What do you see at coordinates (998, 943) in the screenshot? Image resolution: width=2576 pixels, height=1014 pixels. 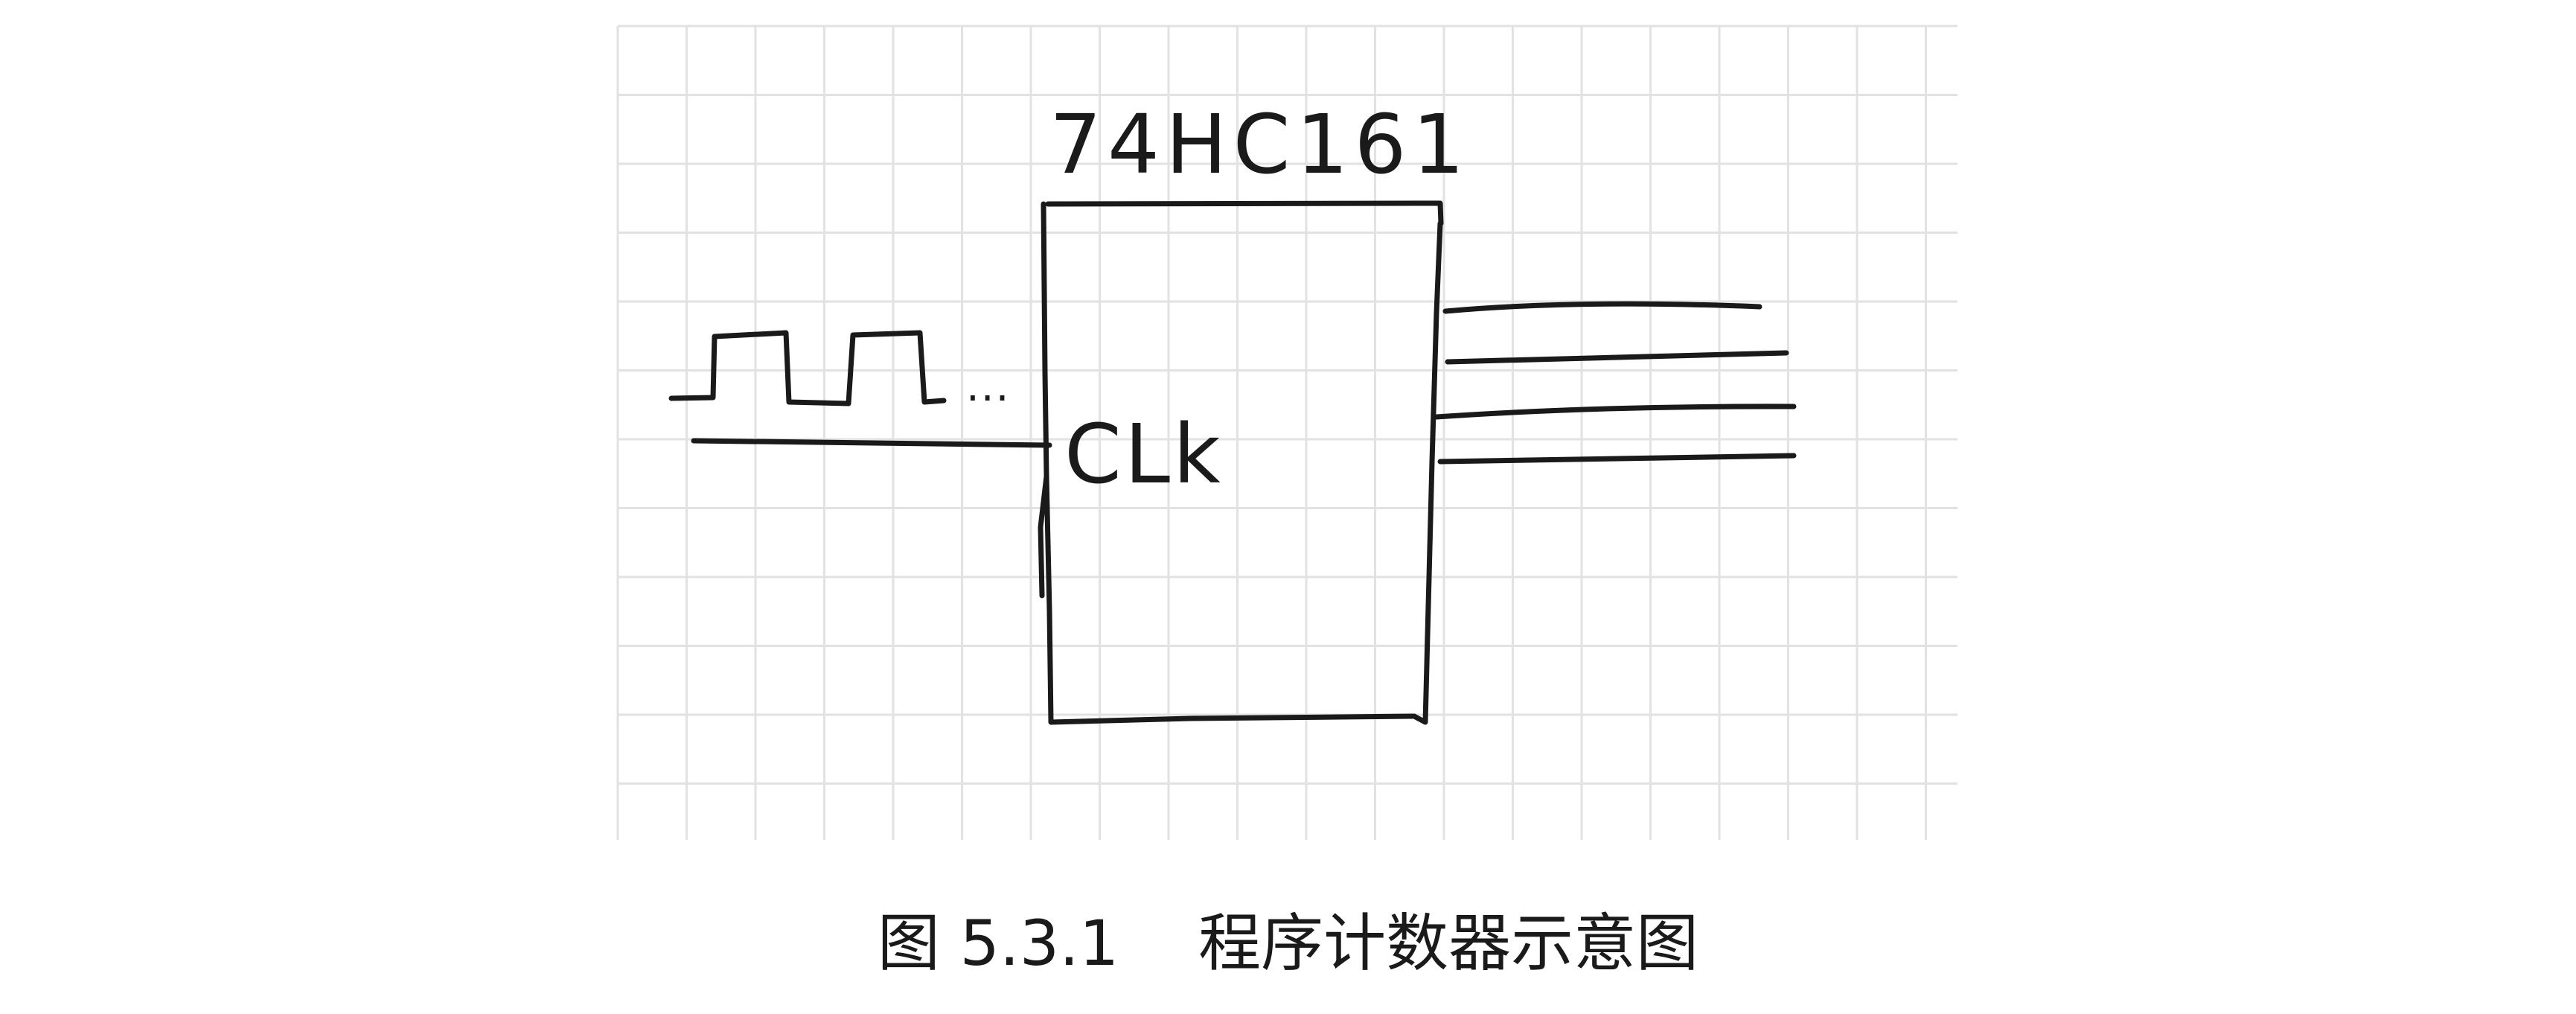 I see `figure-number: 图 5.3.1` at bounding box center [998, 943].